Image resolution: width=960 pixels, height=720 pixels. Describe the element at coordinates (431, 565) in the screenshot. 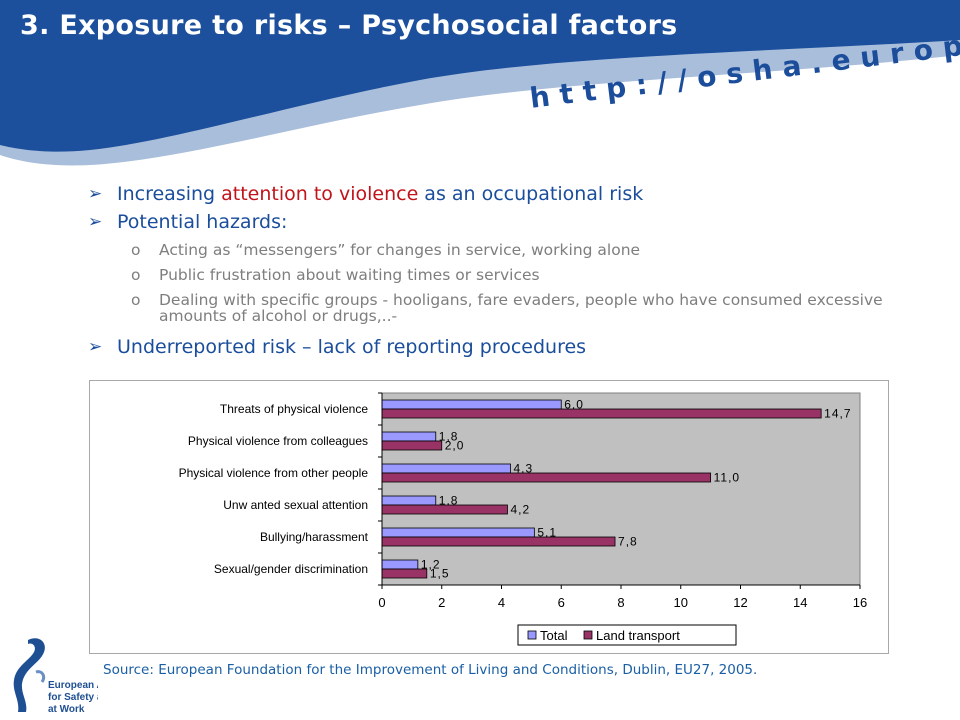

I see `data-label: 1,2` at that location.